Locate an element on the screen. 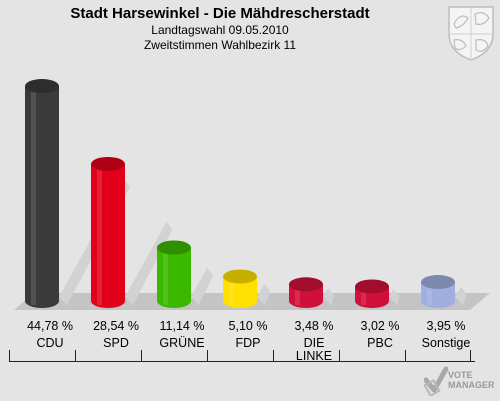  category-cell-die-linke: 3,48 % DIE LINKE is located at coordinates (314, 340).